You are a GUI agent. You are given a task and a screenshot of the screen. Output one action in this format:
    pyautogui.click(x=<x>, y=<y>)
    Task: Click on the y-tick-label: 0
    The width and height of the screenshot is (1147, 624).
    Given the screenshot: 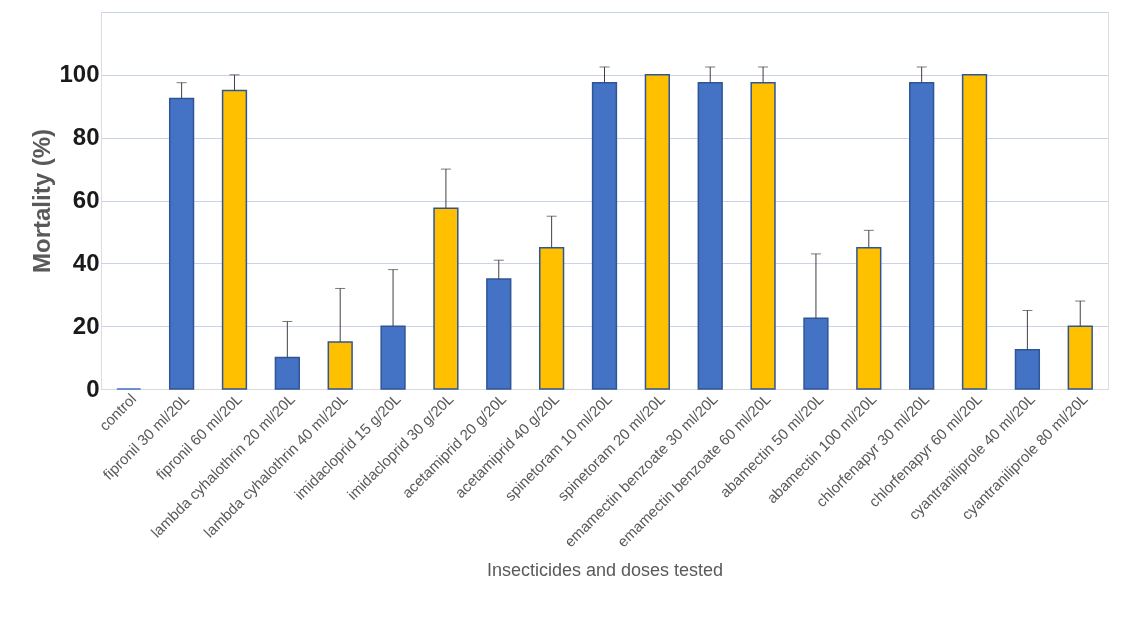 What is the action you would take?
    pyautogui.click(x=93, y=388)
    